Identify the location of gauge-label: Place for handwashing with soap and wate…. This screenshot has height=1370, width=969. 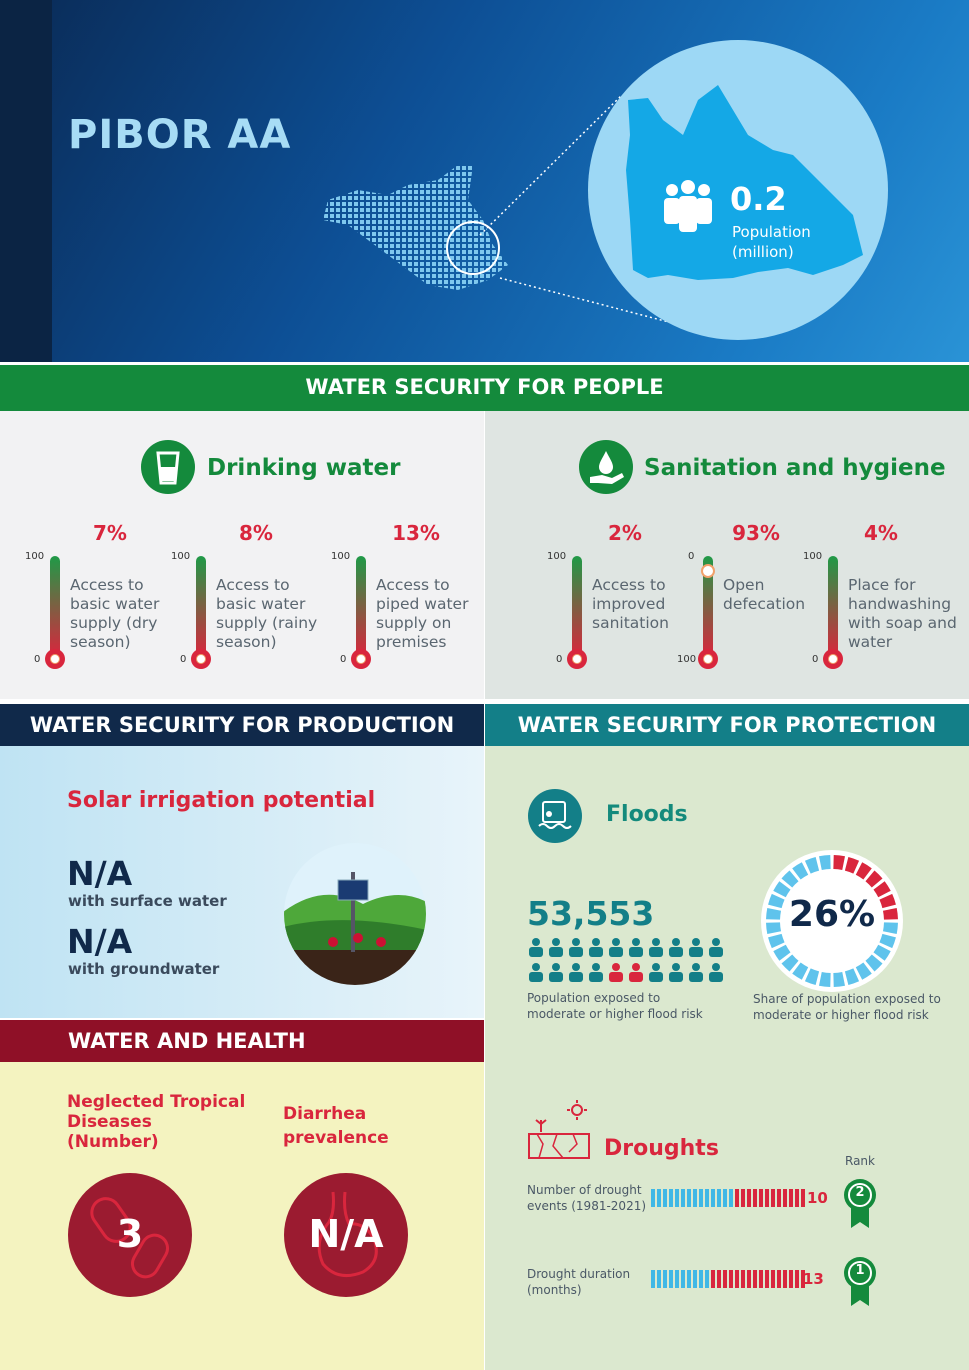
(902, 613).